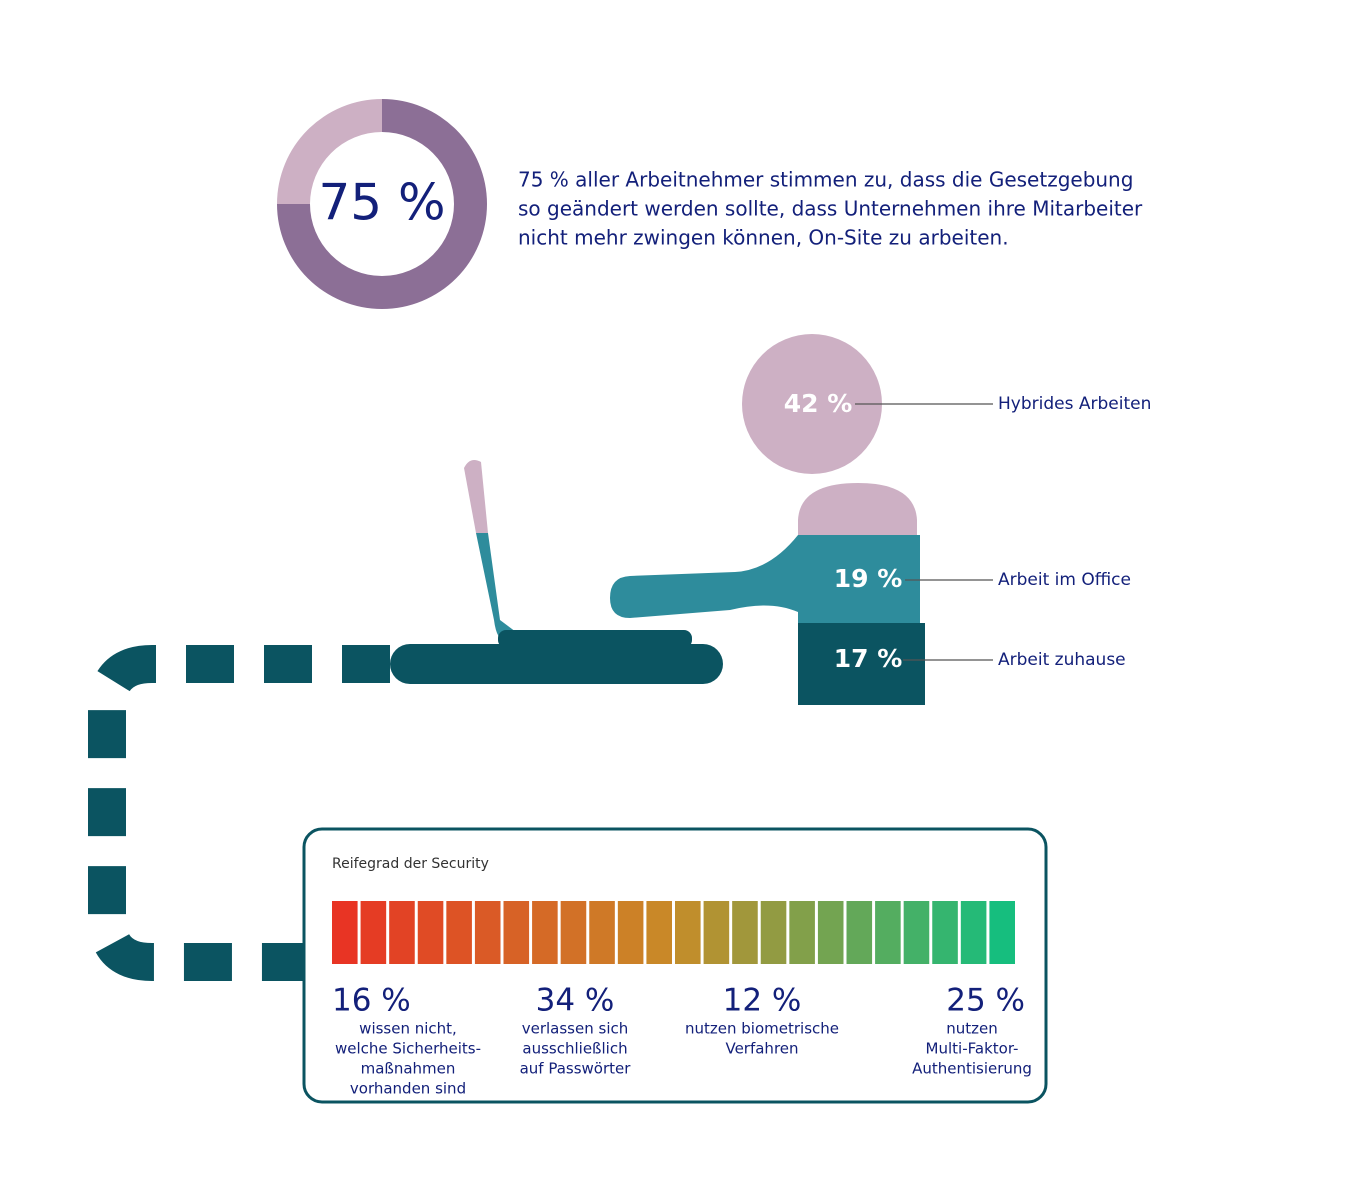 The height and width of the screenshot is (1200, 1350). What do you see at coordinates (239, 813) in the screenshot?
I see `dashed-connector` at bounding box center [239, 813].